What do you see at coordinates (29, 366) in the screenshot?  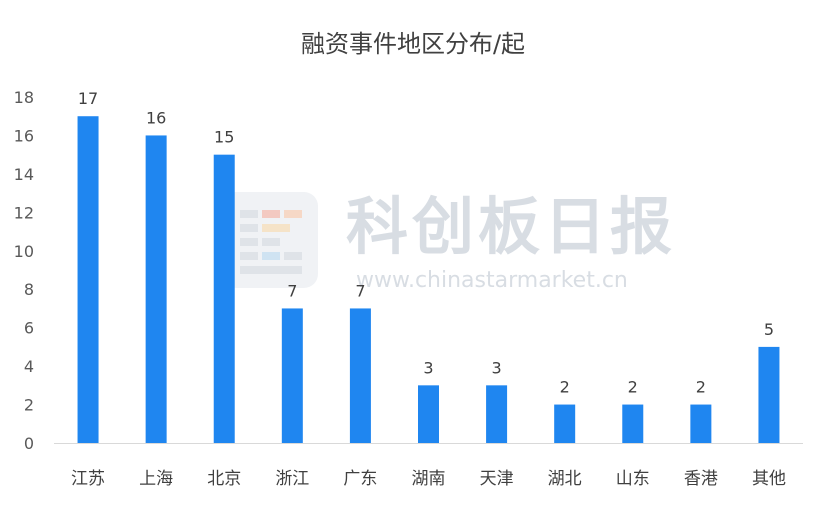 I see `y-tick-label: 4` at bounding box center [29, 366].